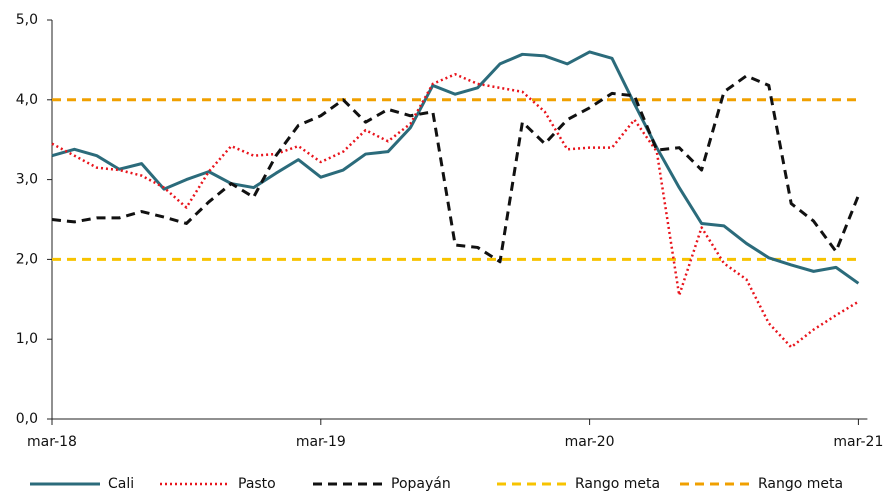 The width and height of the screenshot is (895, 493). Describe the element at coordinates (52, 442) in the screenshot. I see `x-tick-label: mar-18` at that location.